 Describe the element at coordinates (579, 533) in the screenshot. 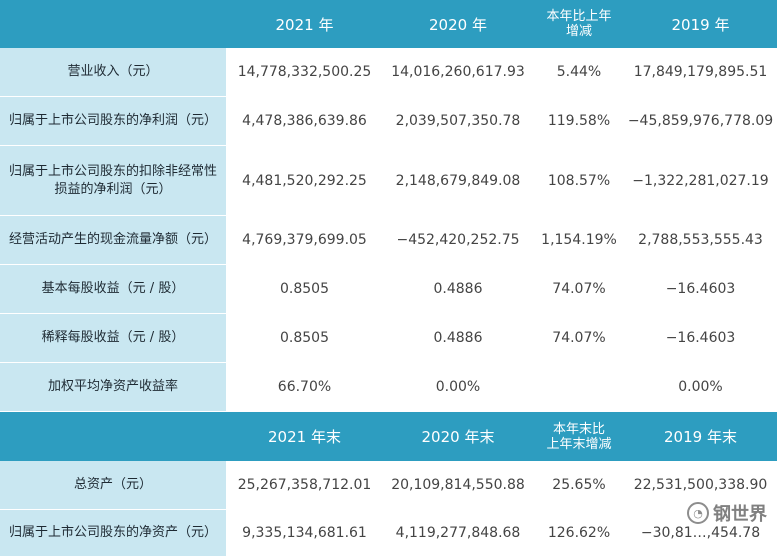

I see `value-change: 126.62%` at that location.